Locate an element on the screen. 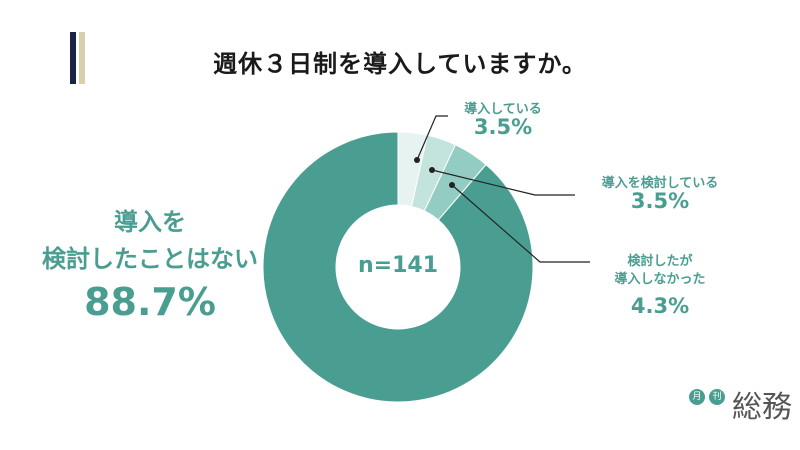  leader-dot-slice-considering is located at coordinates (432, 170).